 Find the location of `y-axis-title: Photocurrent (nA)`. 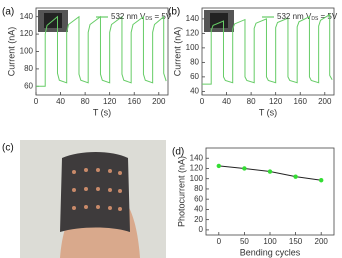

y-axis-title: Photocurrent (nA) is located at coordinates (181, 191).